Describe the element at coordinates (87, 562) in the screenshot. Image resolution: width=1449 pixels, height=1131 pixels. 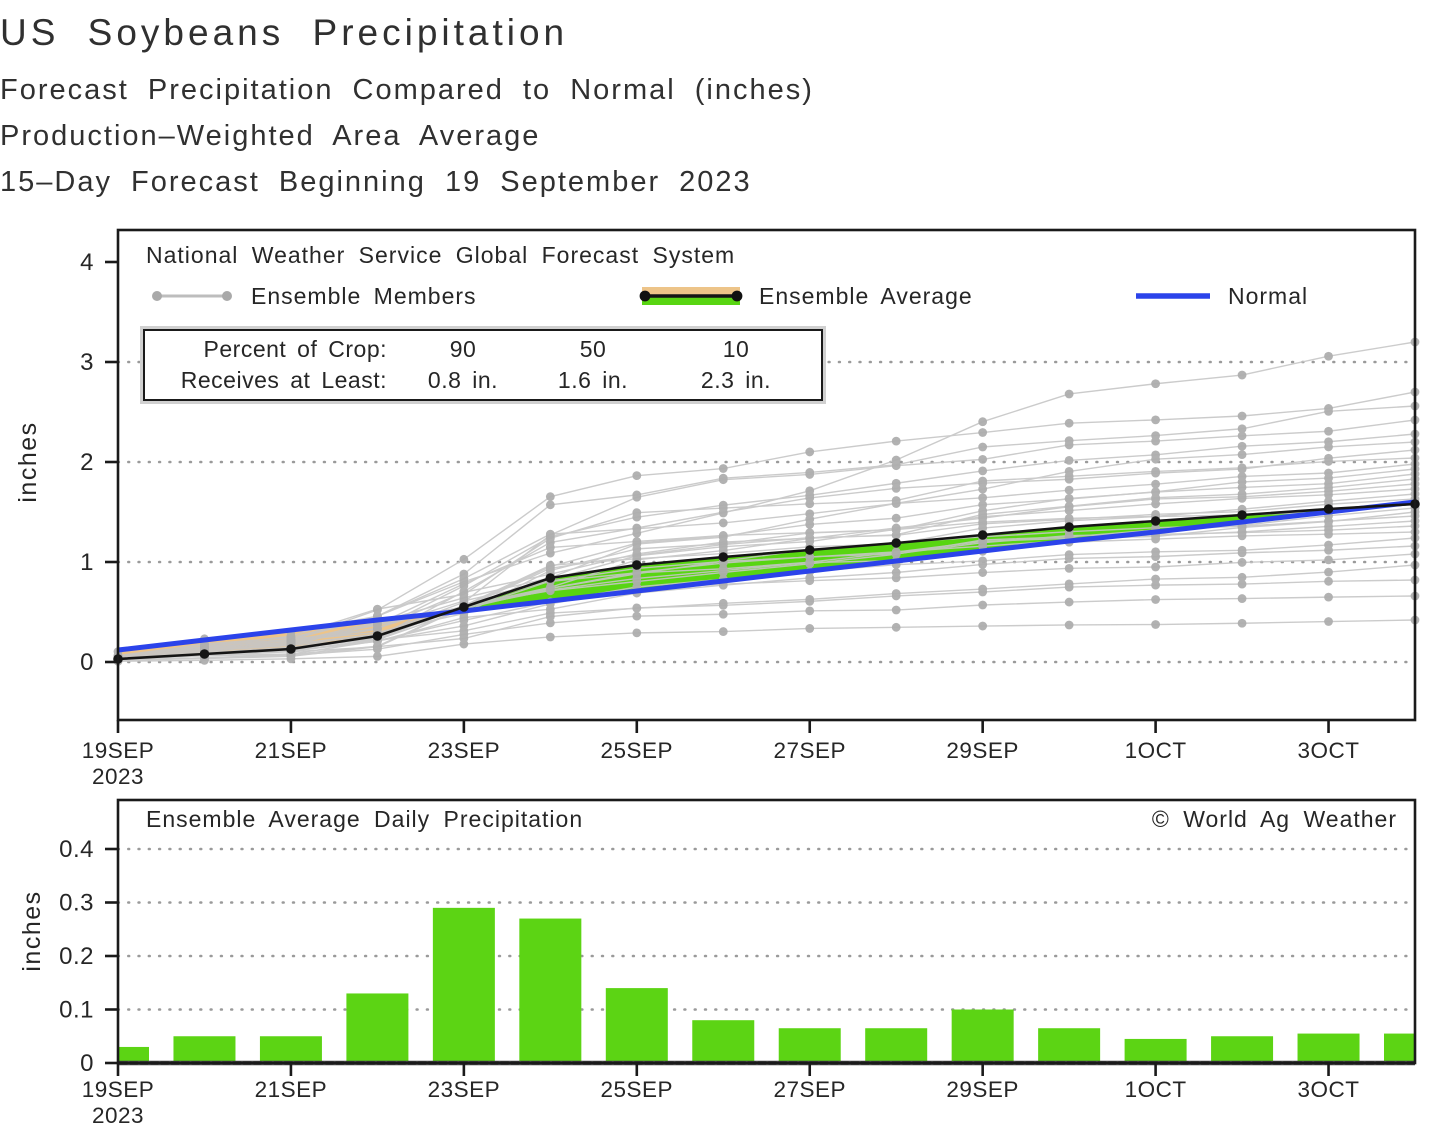
I see `y-tick-label: 1` at that location.